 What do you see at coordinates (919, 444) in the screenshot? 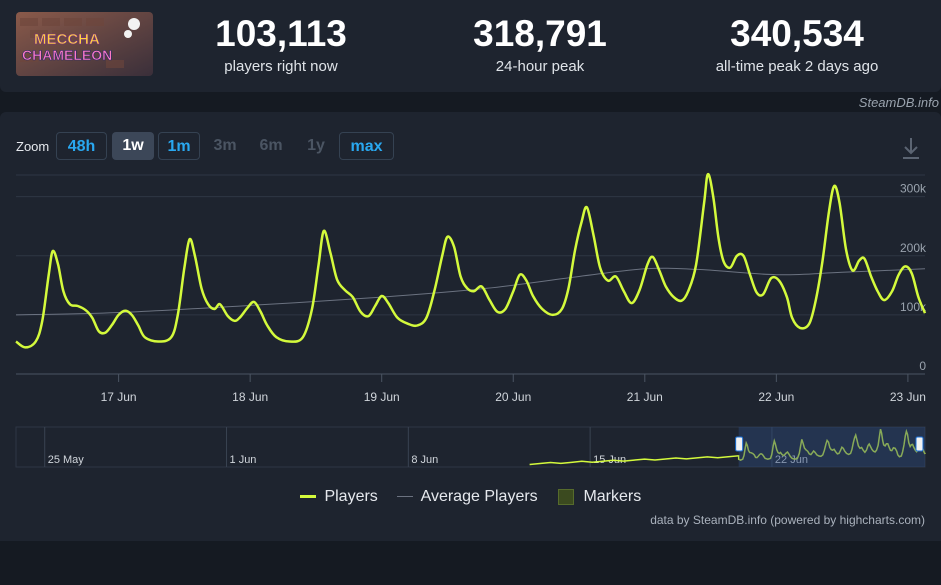
I see `navigator-handle-right` at bounding box center [919, 444].